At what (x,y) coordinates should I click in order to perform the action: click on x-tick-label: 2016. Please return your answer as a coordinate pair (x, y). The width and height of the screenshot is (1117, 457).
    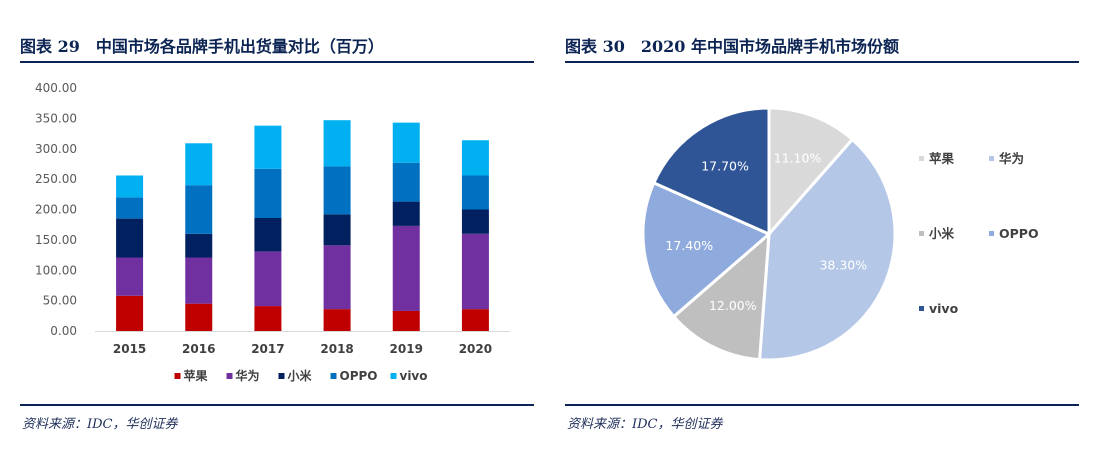
    Looking at the image, I should click on (198, 349).